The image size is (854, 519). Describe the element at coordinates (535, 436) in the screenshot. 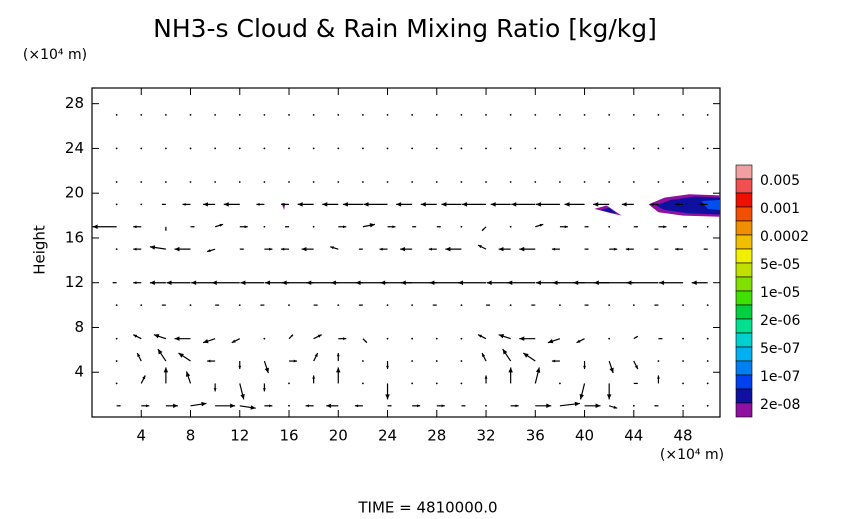

I see `x-tick-label: 36` at that location.